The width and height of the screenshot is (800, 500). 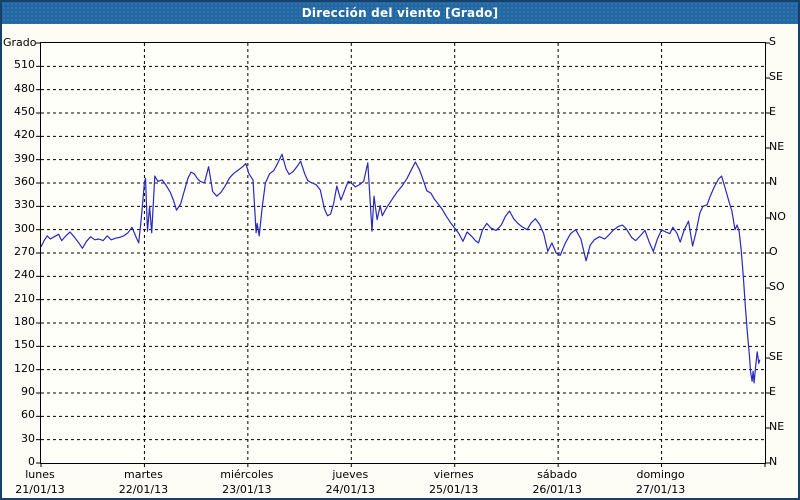 What do you see at coordinates (24, 298) in the screenshot?
I see `y-axis-tick-label: 210` at bounding box center [24, 298].